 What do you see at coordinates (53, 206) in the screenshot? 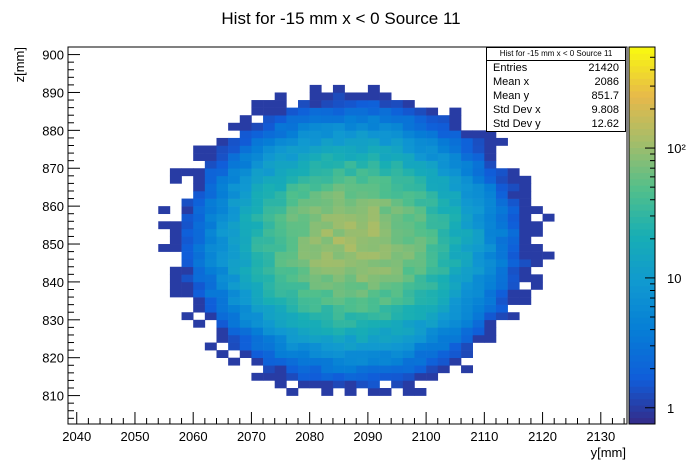
I see `y-tick-label: 860` at bounding box center [53, 206].